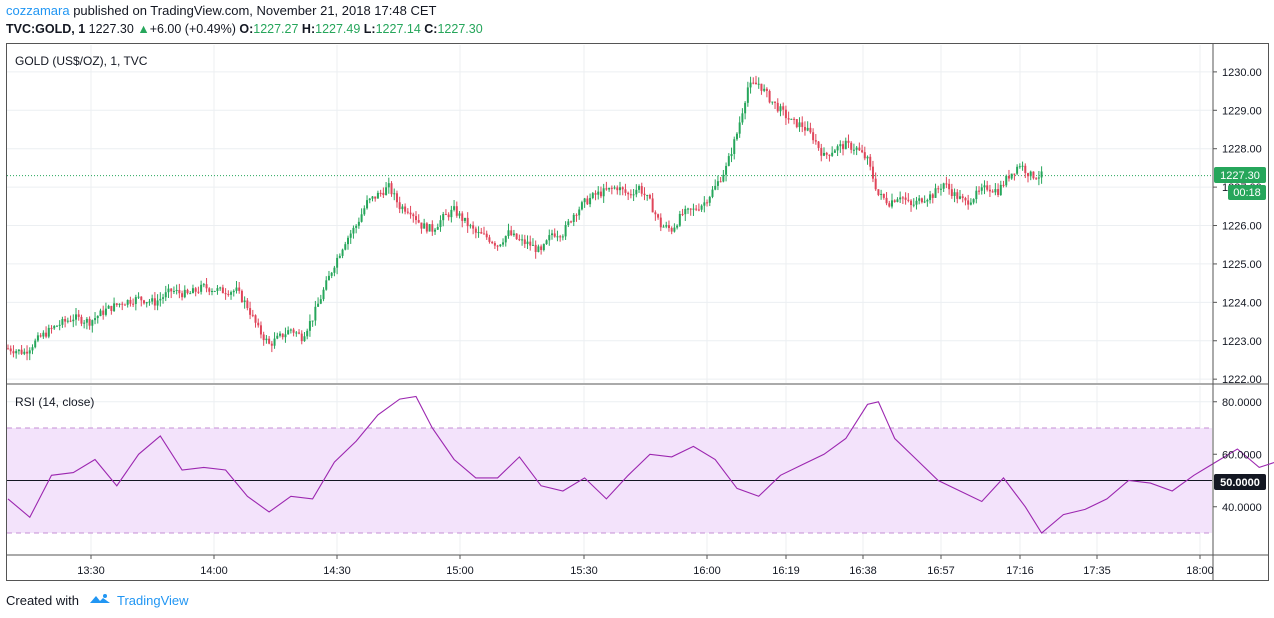 The width and height of the screenshot is (1274, 618). I want to click on price-tick-label: 1226.00, so click(1242, 227).